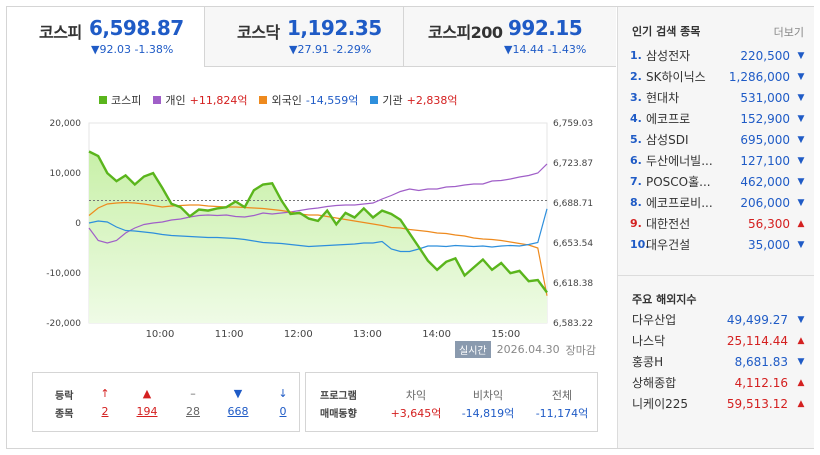 The width and height of the screenshot is (820, 455). Describe the element at coordinates (528, 349) in the screenshot. I see `trade-date: 2026.04.30` at that location.